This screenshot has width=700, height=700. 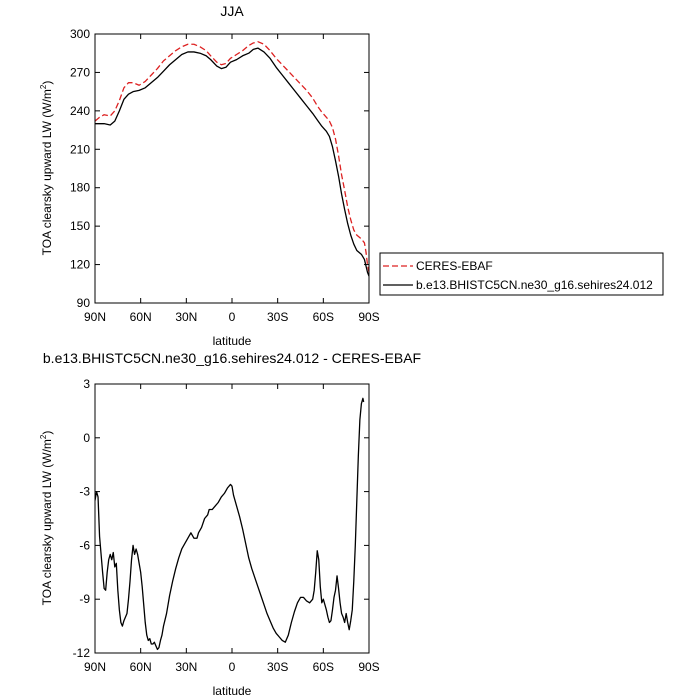 I want to click on bottom-x-tick-label: 30N, so click(x=186, y=667).